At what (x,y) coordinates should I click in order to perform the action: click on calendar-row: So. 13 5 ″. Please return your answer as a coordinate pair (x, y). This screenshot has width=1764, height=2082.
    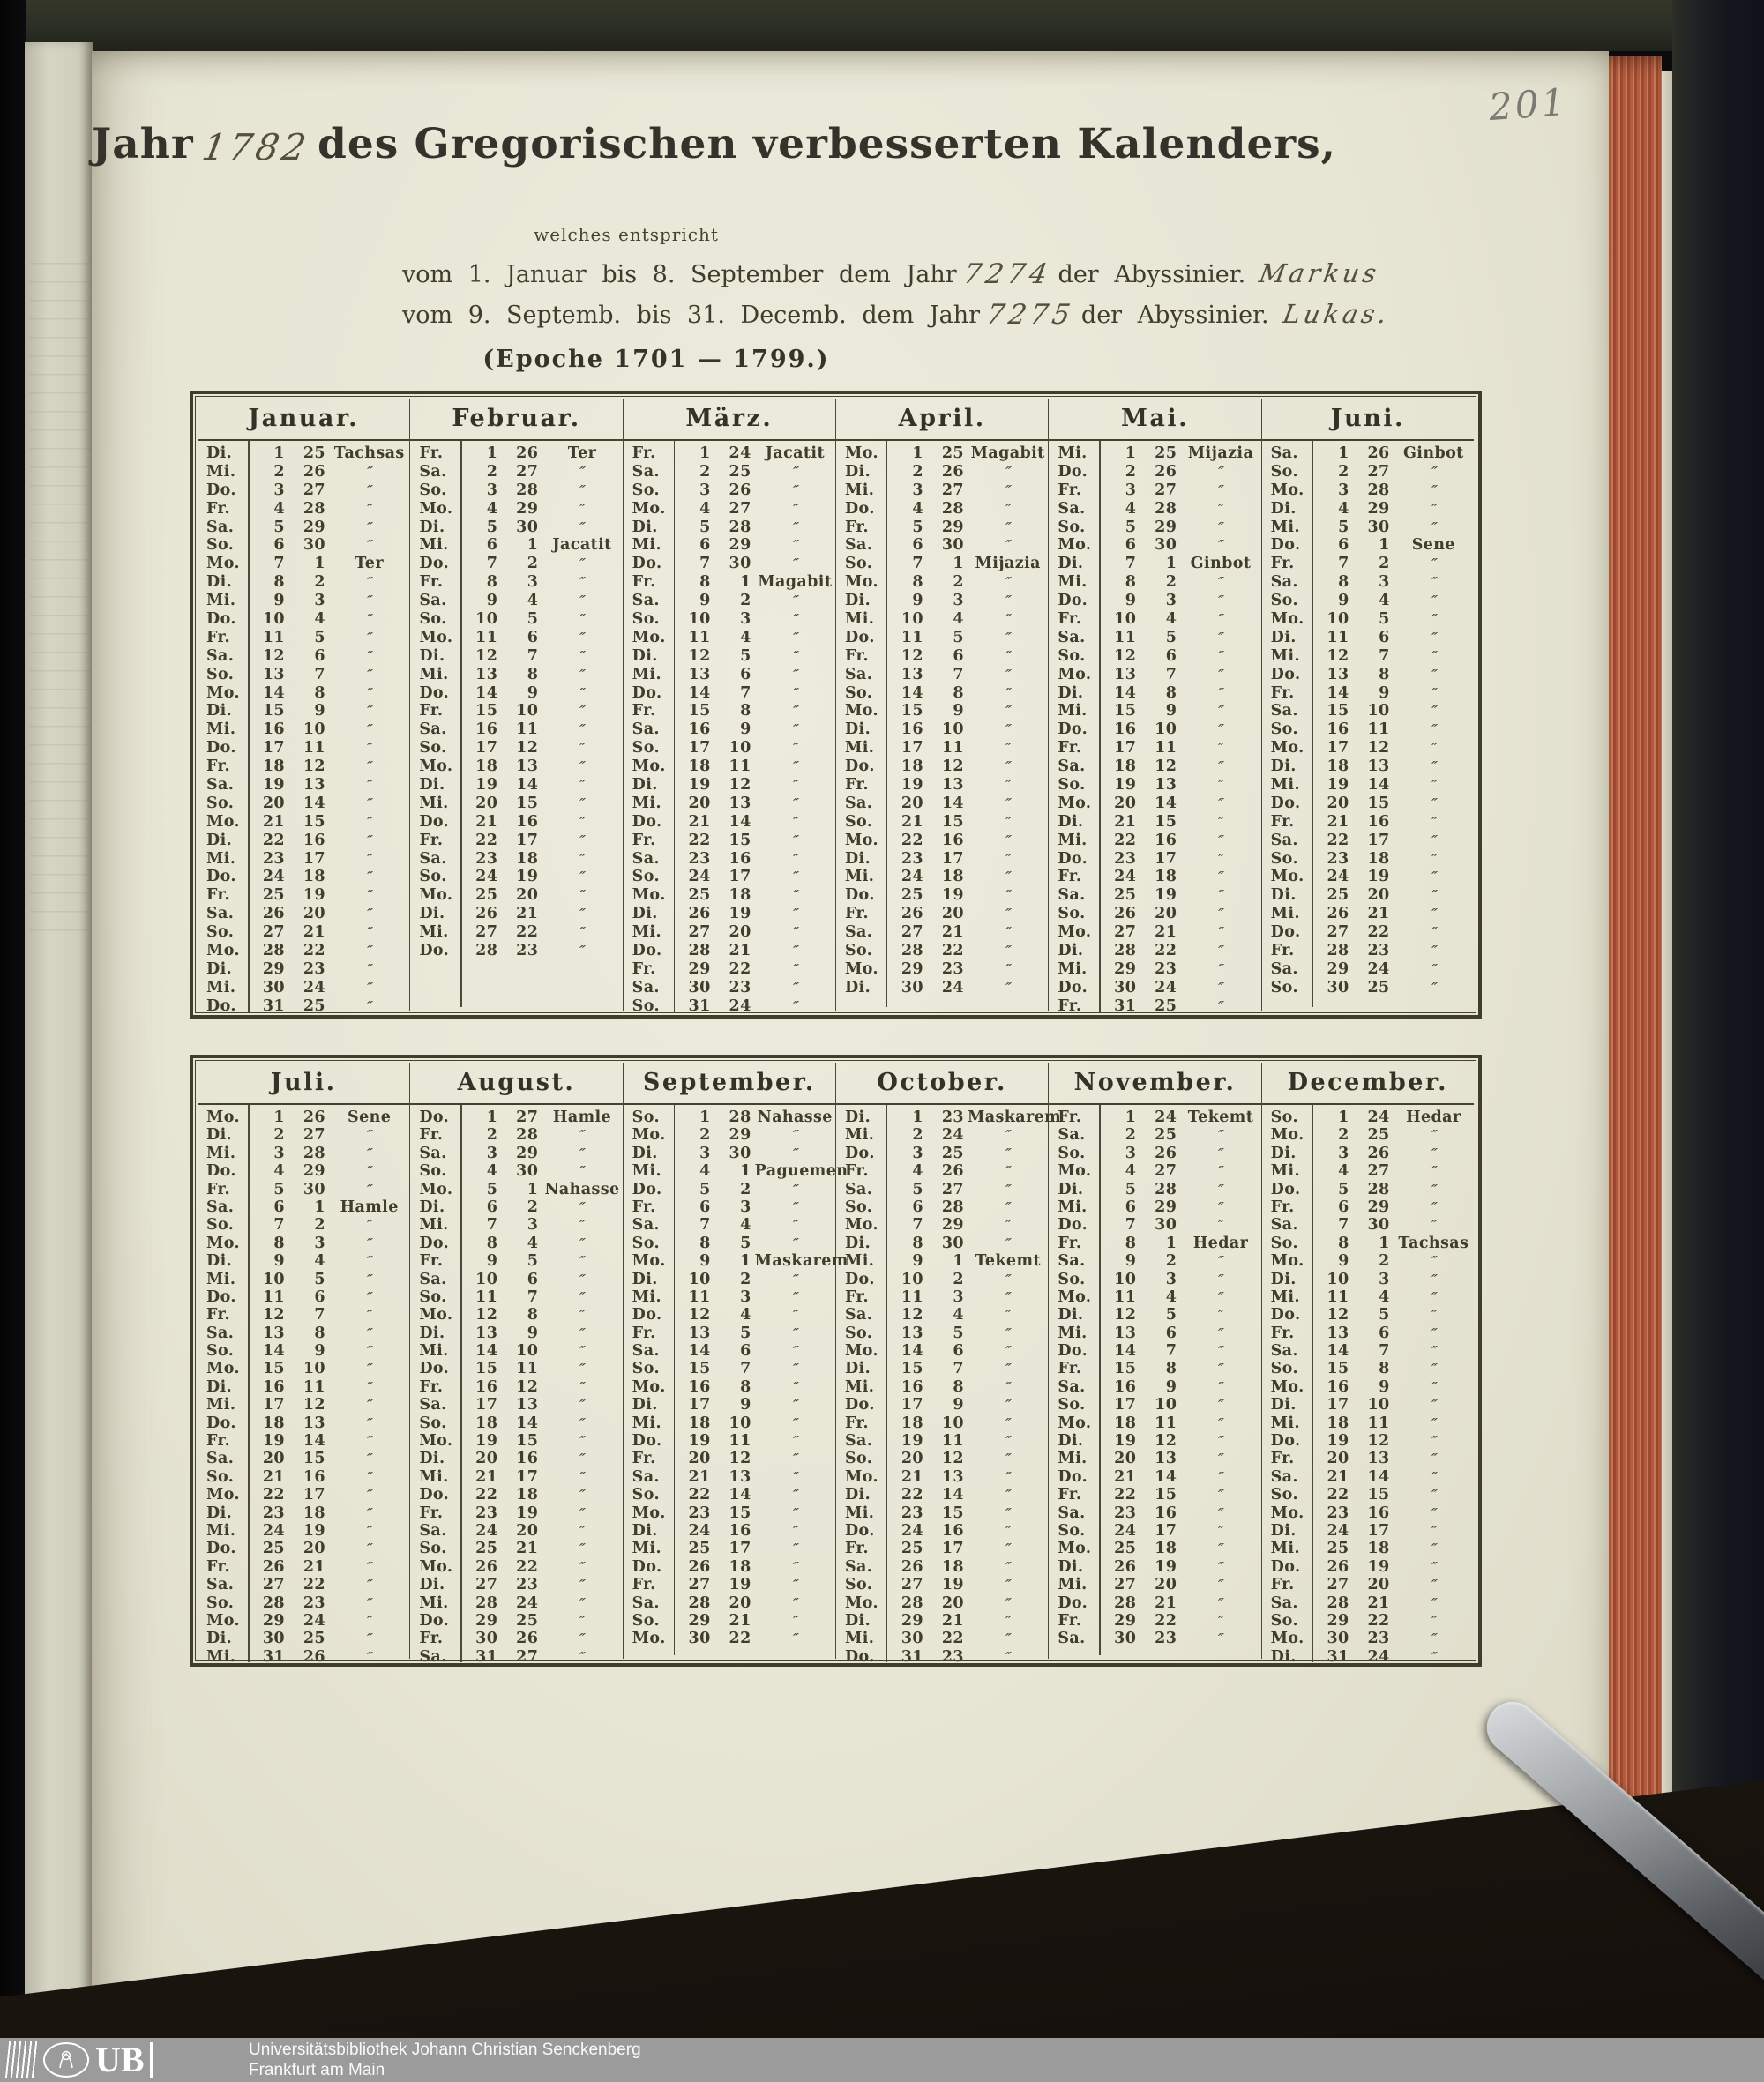
    Looking at the image, I should click on (942, 1333).